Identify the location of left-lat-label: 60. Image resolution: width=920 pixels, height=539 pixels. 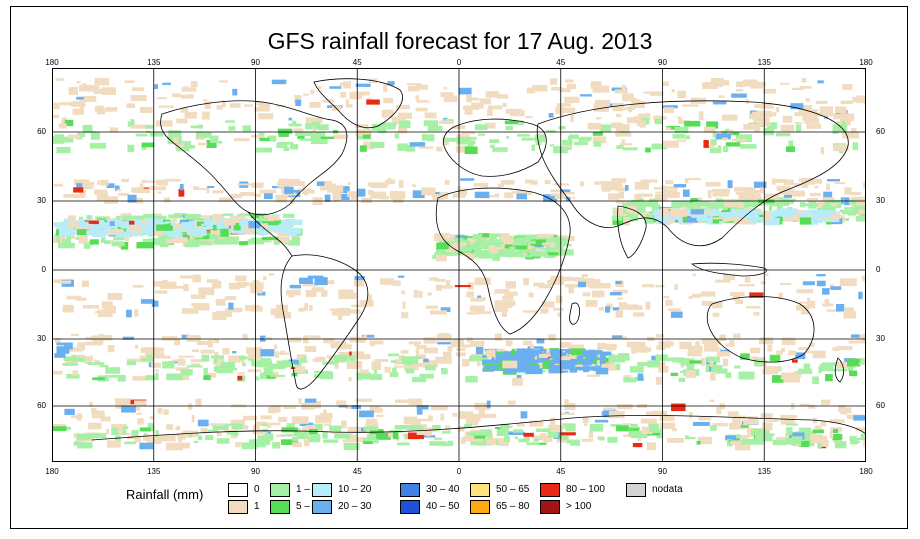
(41, 405).